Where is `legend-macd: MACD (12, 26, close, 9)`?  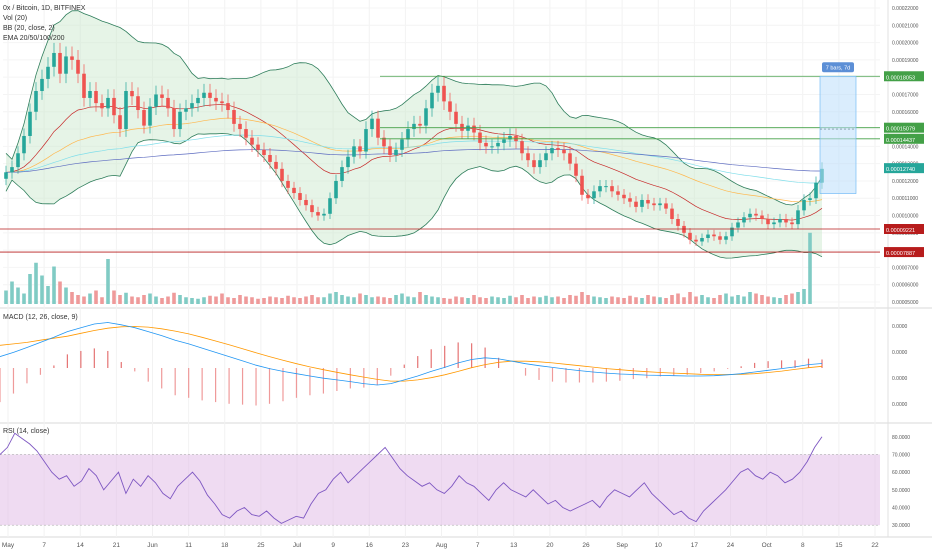
legend-macd: MACD (12, 26, close, 9) is located at coordinates (40, 318).